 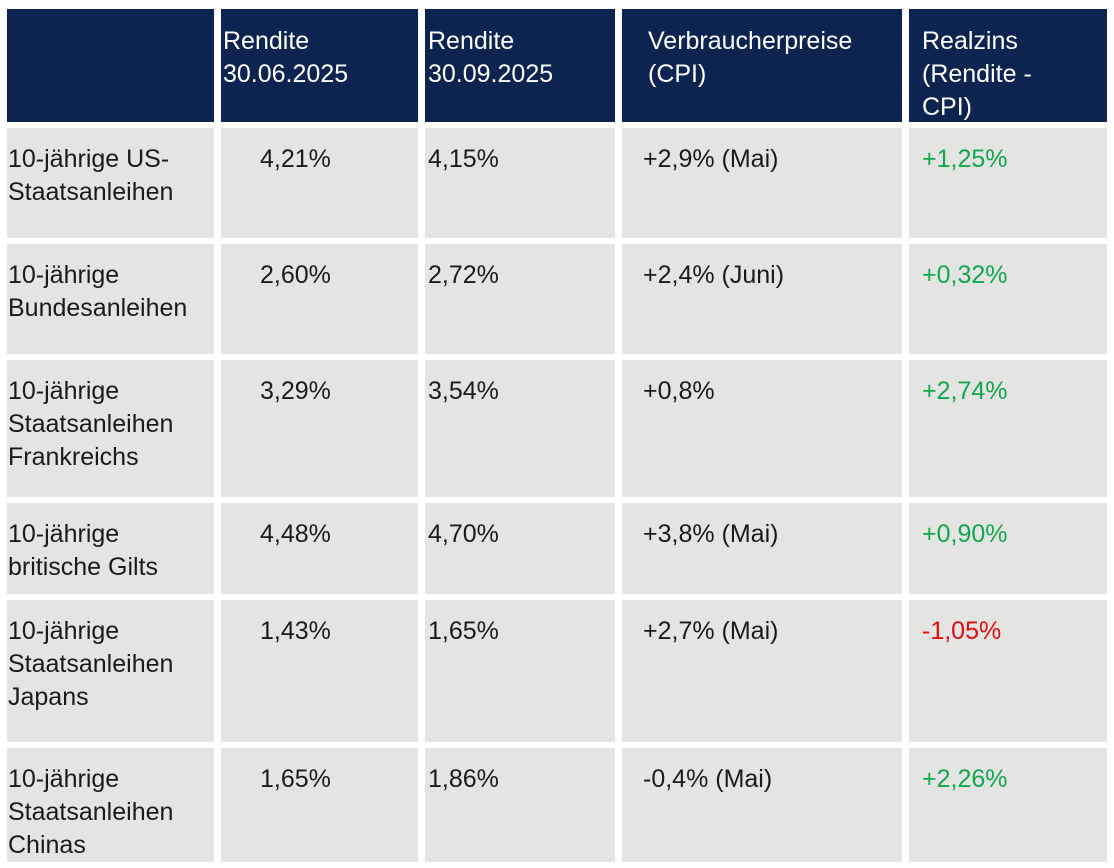 What do you see at coordinates (1008, 299) in the screenshot?
I see `realzins-cell: +0,32%` at bounding box center [1008, 299].